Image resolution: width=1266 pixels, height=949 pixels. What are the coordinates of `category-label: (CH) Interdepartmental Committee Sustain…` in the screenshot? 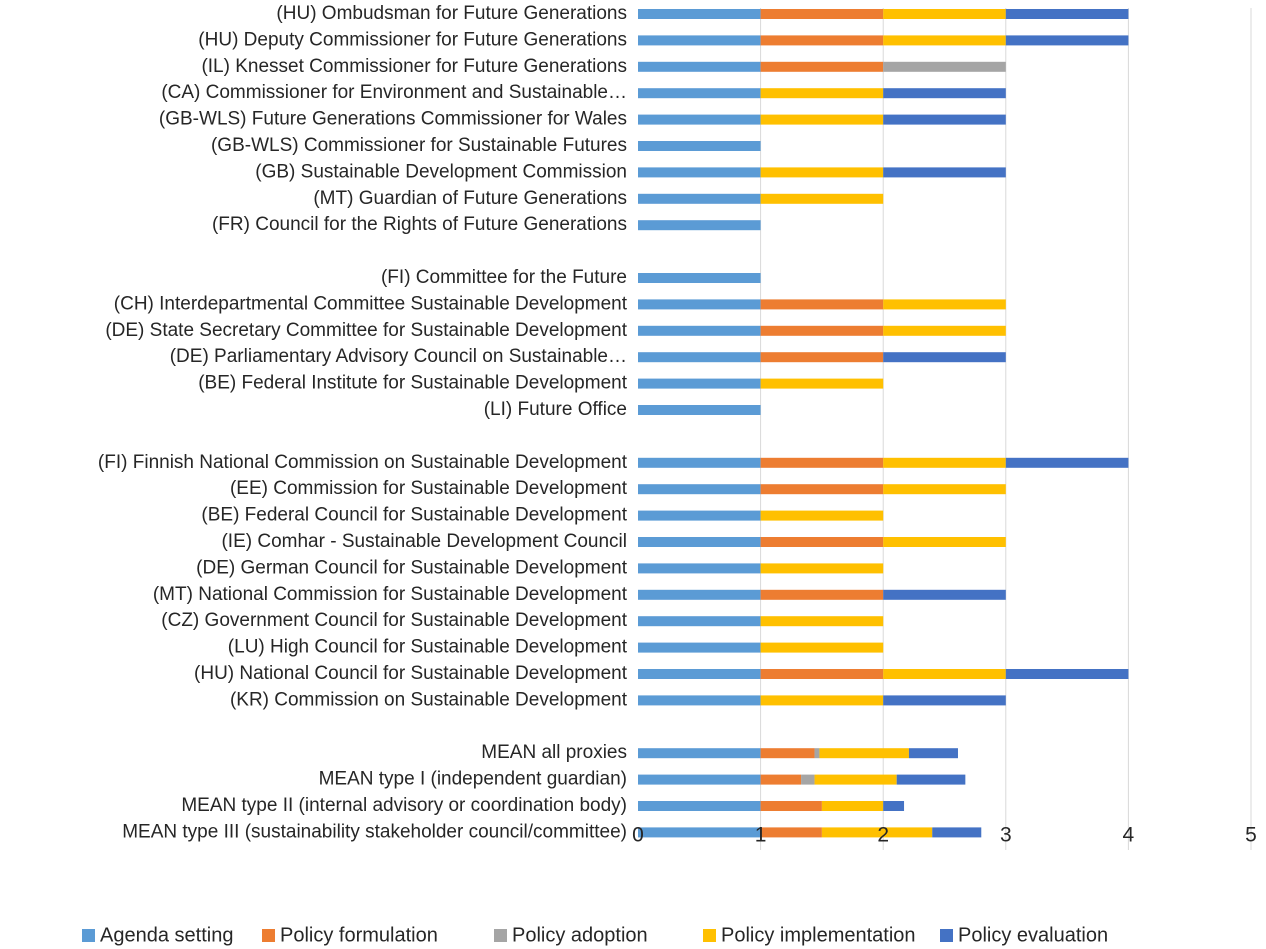 It's located at (371, 303).